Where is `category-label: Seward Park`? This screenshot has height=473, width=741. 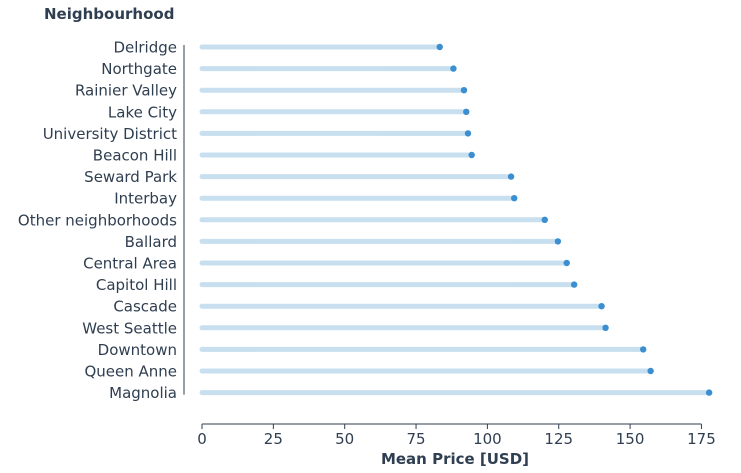 category-label: Seward Park is located at coordinates (130, 177).